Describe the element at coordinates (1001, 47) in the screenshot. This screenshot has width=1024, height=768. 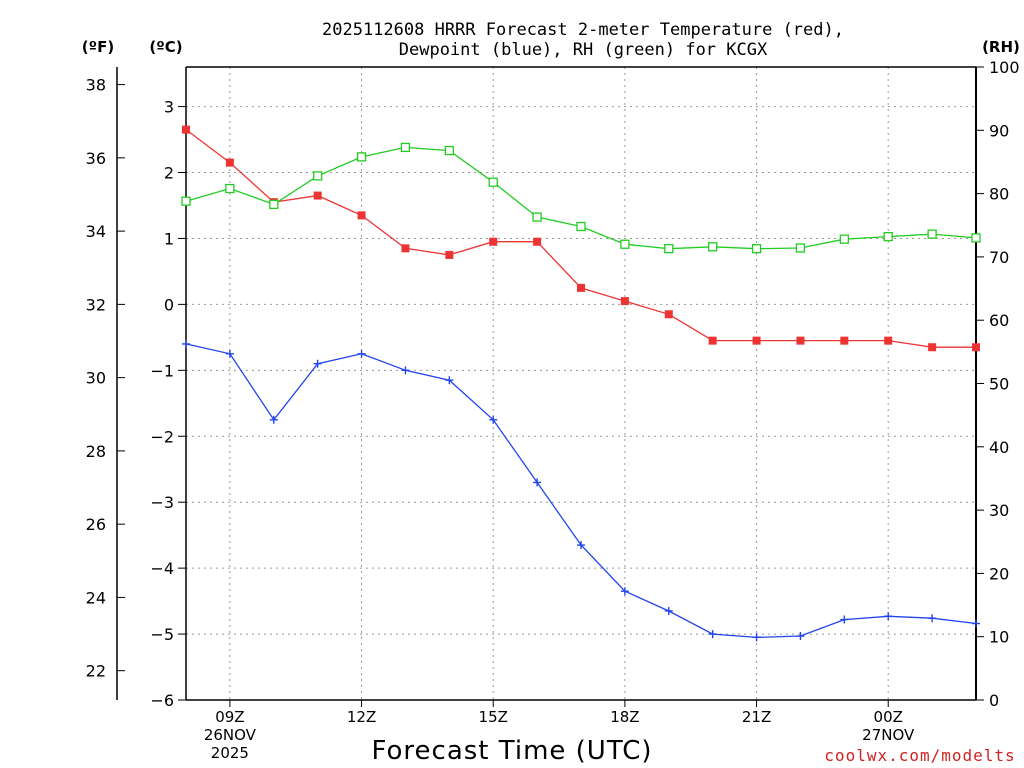
I see `rh-unit-label: (RH)` at that location.